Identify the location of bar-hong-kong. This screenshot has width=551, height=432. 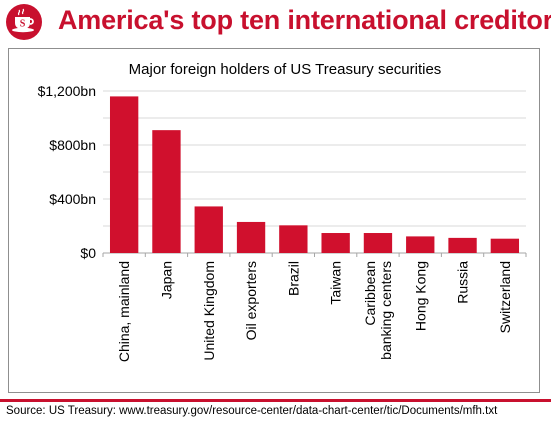
(420, 244).